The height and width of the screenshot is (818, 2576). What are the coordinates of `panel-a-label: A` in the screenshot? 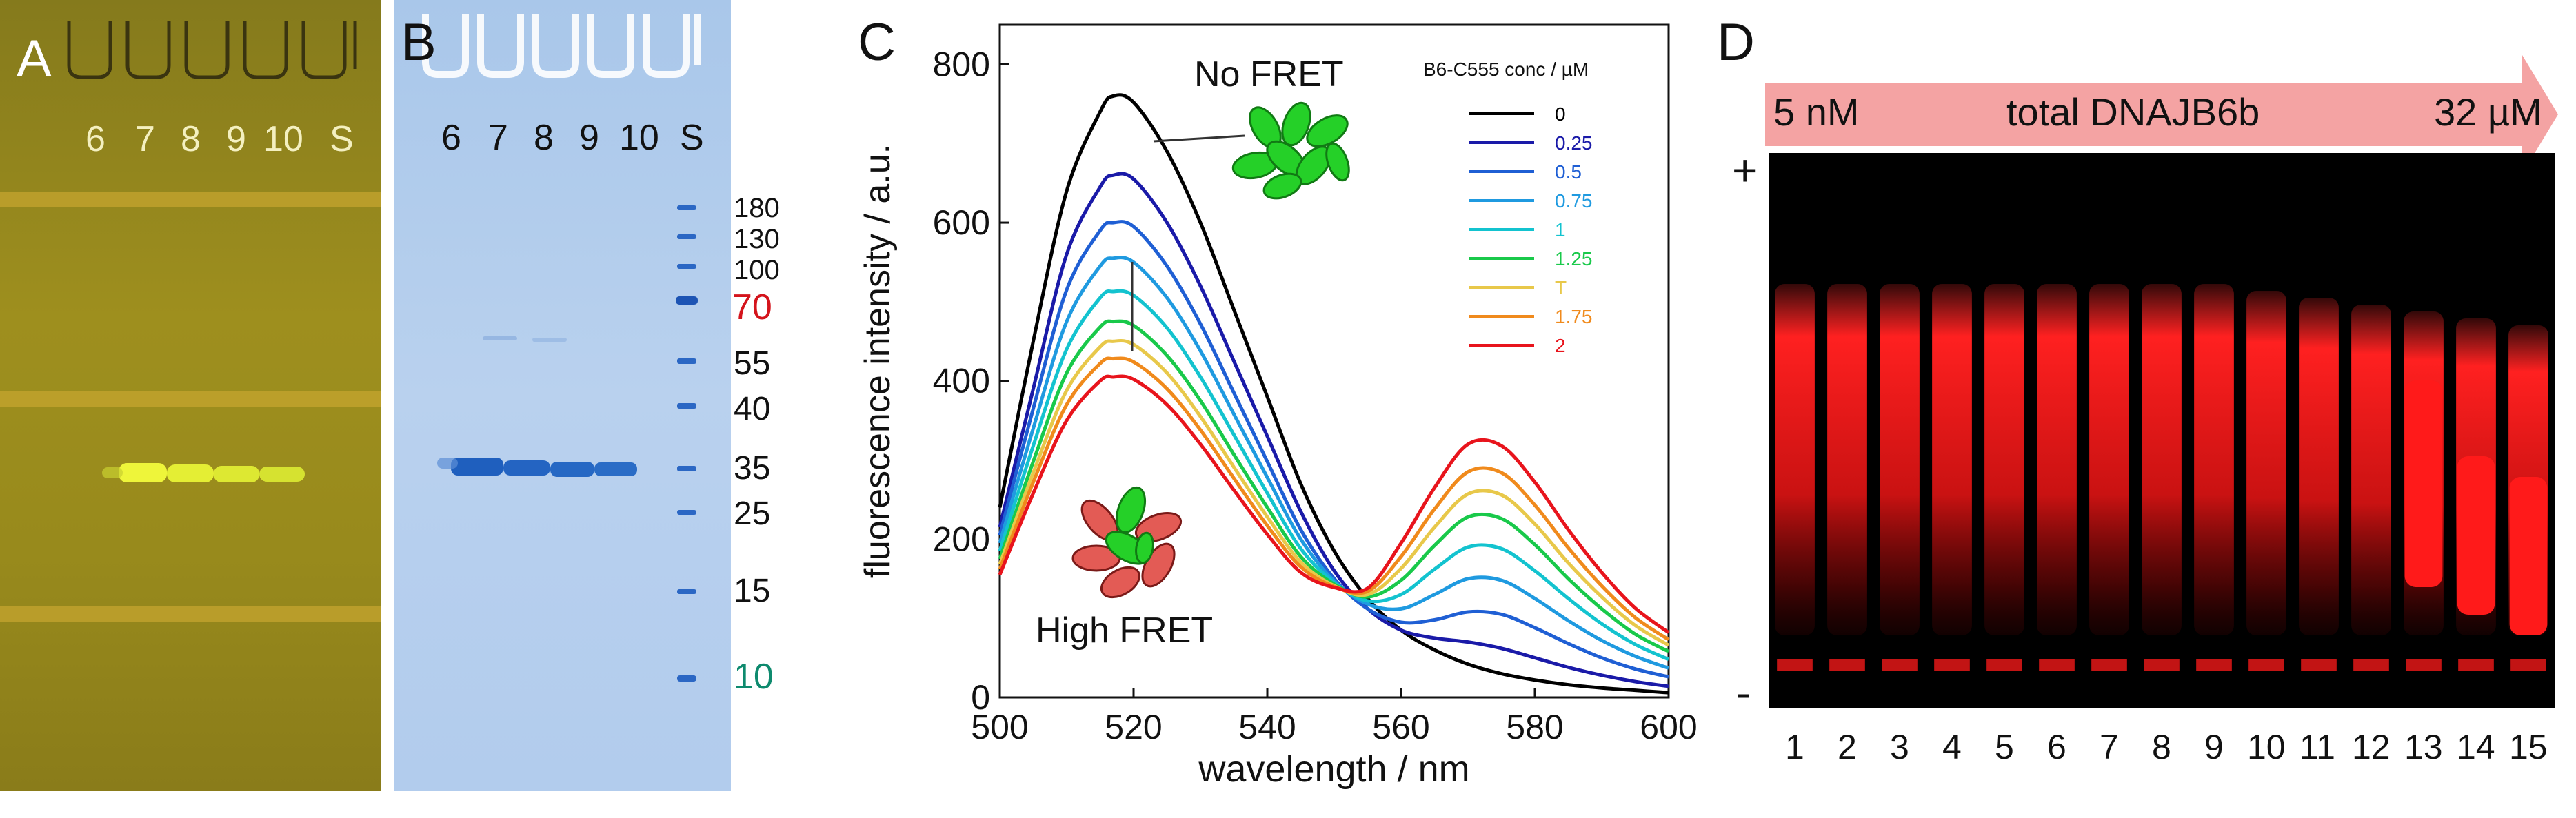 It's located at (34, 59).